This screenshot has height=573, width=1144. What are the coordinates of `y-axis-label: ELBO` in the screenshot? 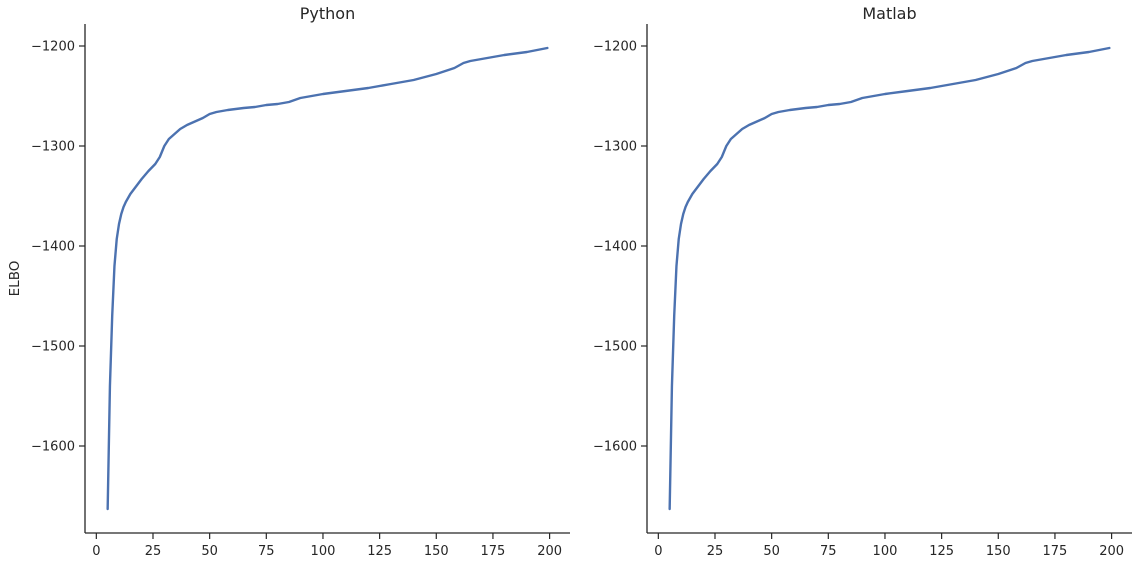 It's located at (15, 279).